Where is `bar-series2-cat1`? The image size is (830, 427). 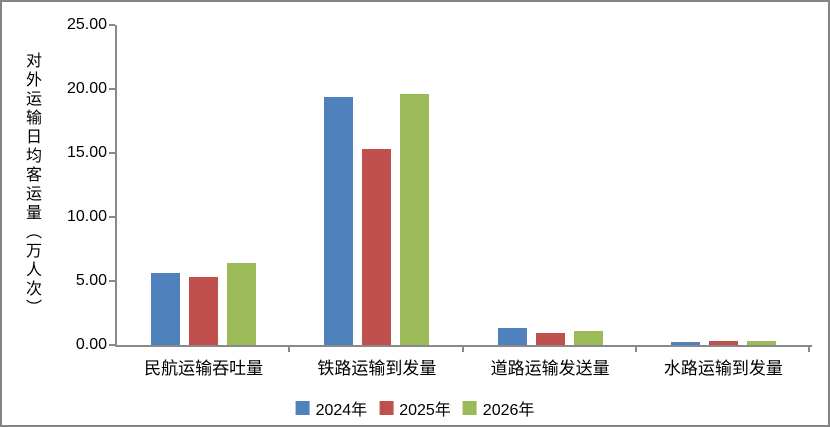
bar-series2-cat1 is located at coordinates (204, 311).